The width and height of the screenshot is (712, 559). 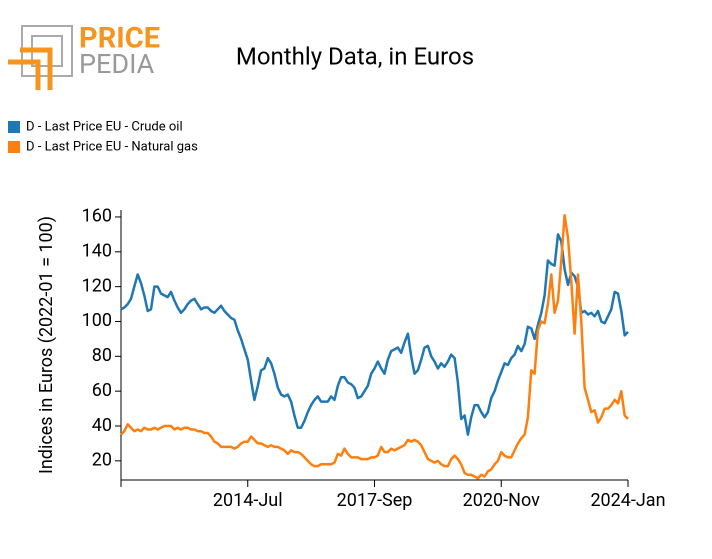 I want to click on y-tick-label: 80, so click(x=102, y=355).